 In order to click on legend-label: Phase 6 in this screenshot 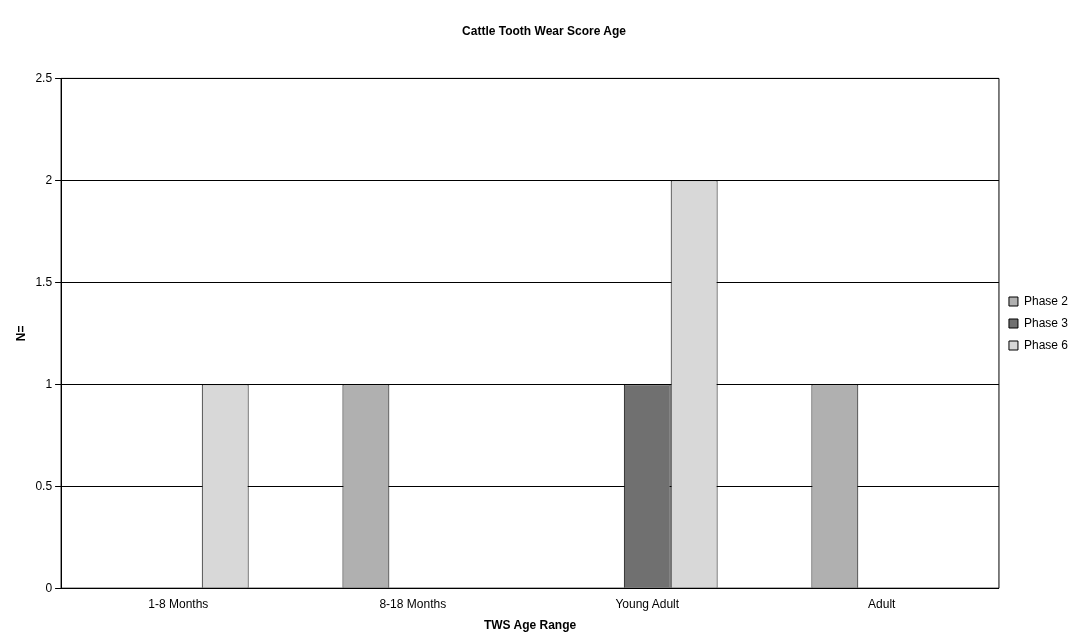, I will do `click(1046, 344)`.